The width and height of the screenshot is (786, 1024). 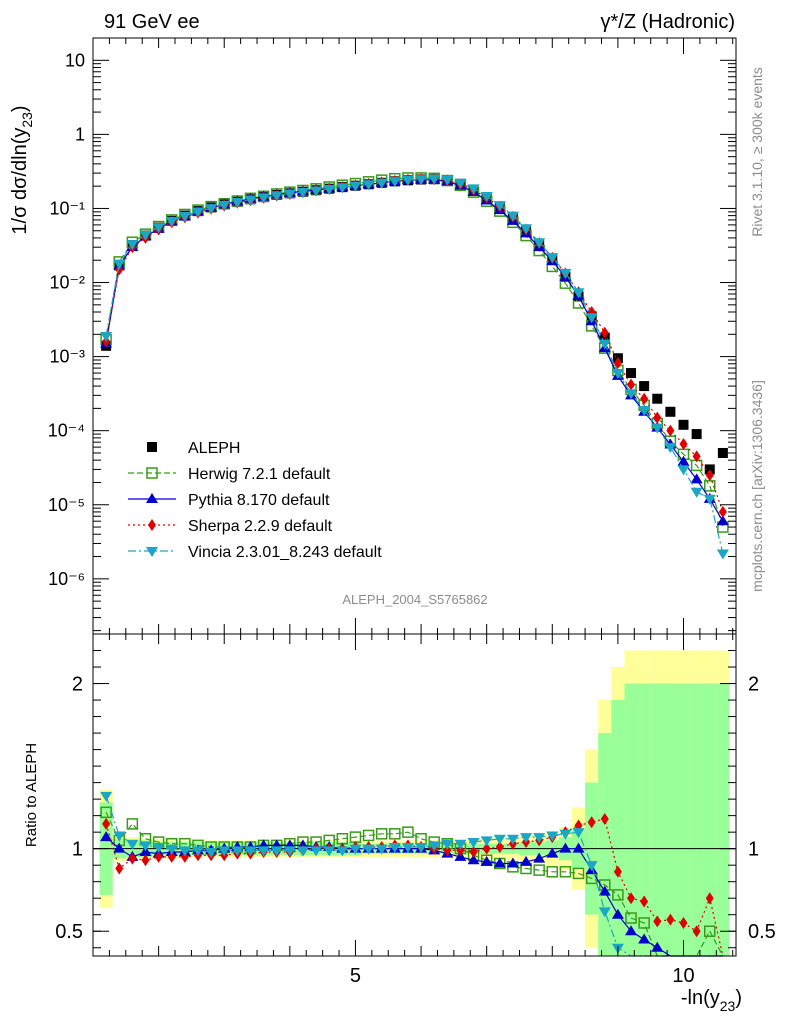 I want to click on y-label-subscript: 23, so click(x=27, y=120).